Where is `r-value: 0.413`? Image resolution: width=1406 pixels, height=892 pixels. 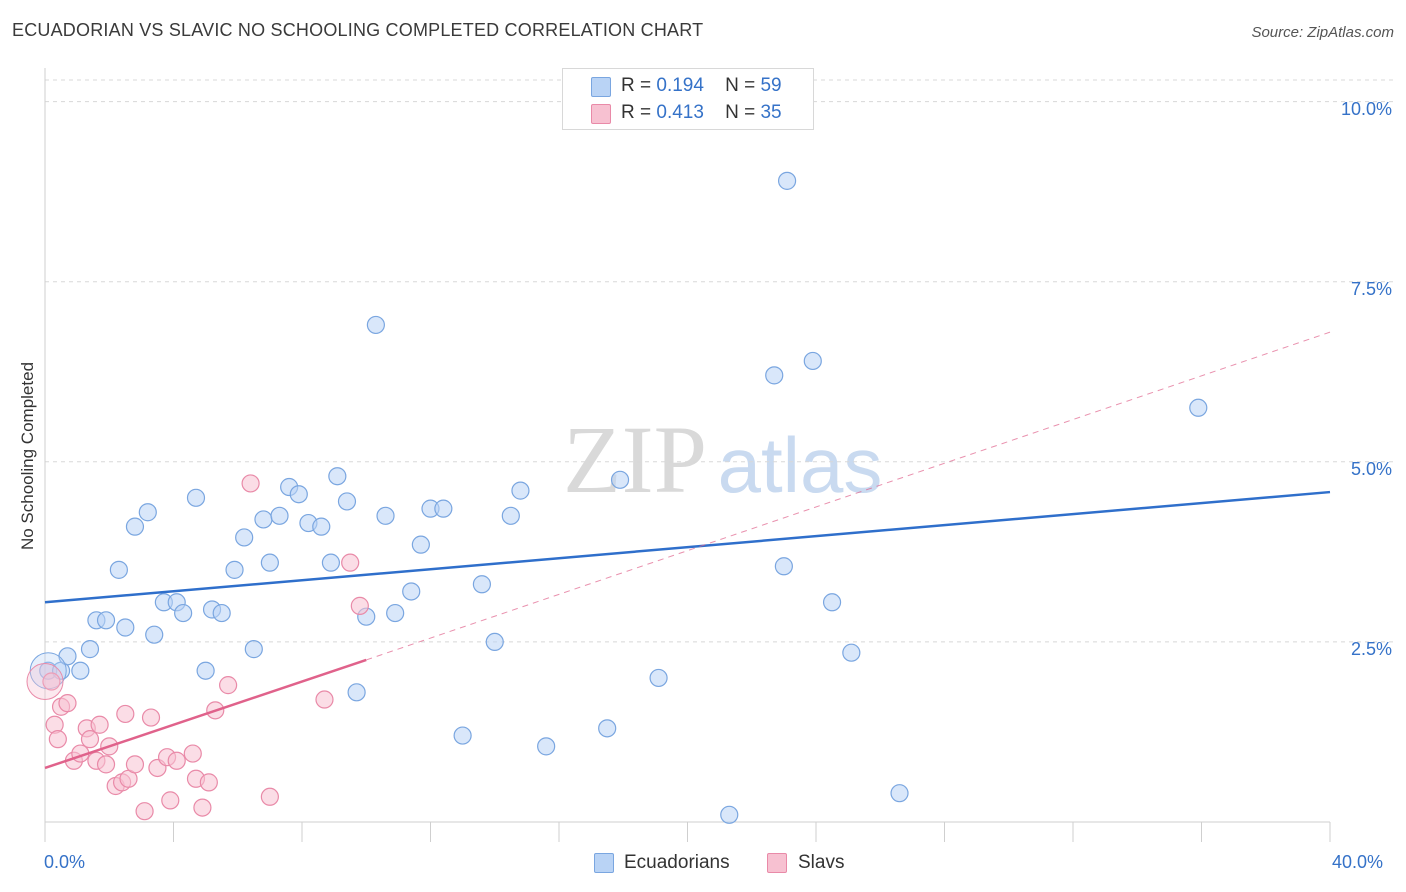
r-value: 0.413 is located at coordinates (680, 112).